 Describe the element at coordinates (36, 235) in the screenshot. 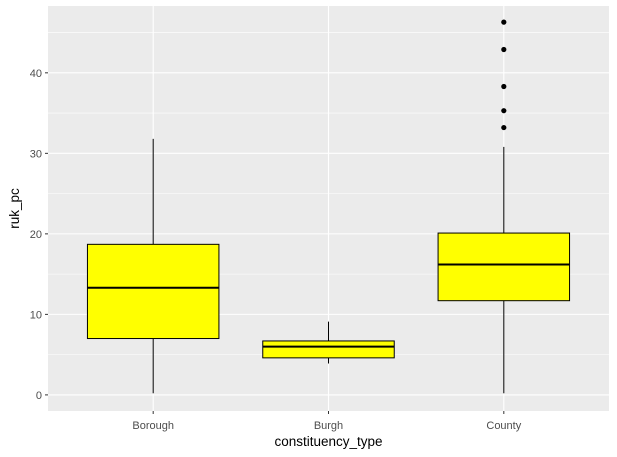

I see `y-tick-label: 20` at that location.